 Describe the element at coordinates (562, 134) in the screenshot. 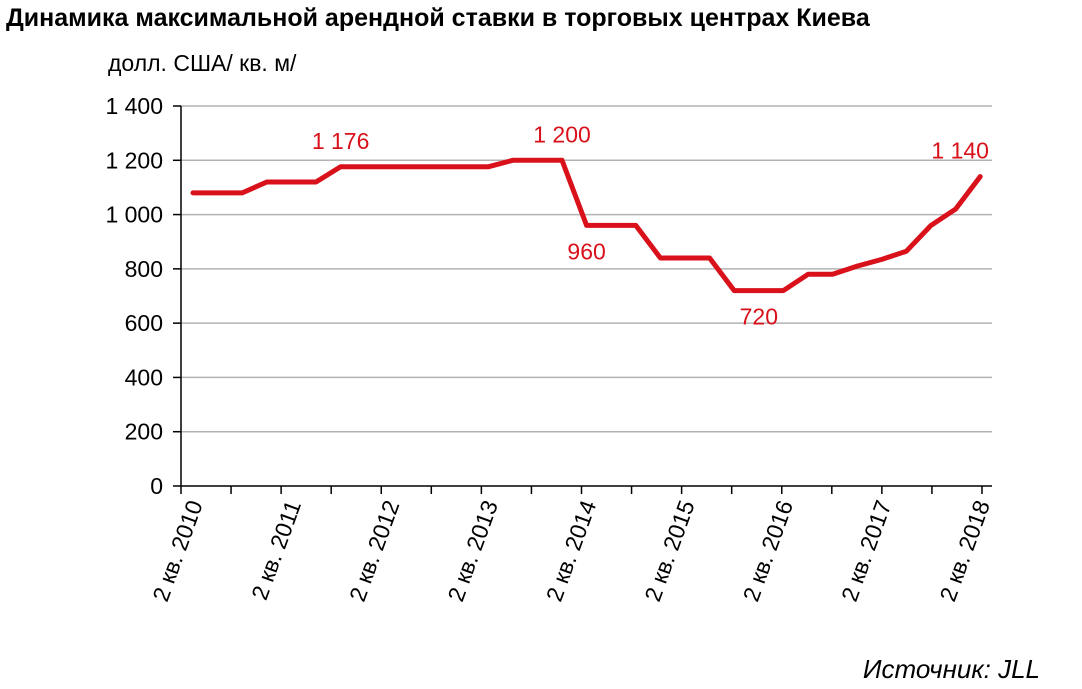

I see `data-label: 1 200` at that location.